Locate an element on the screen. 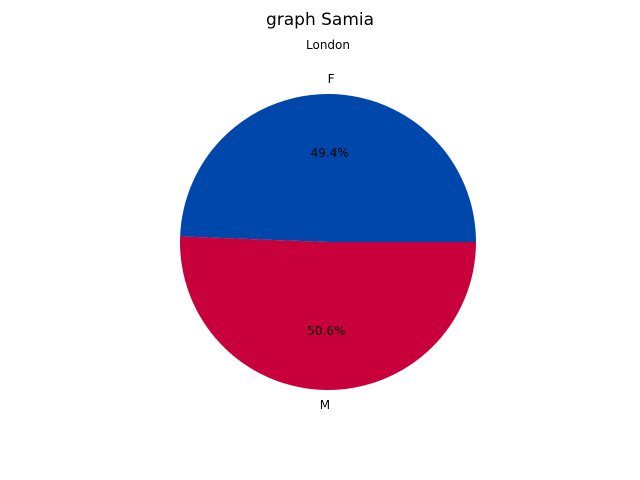  pie-slice-m is located at coordinates (328, 313).